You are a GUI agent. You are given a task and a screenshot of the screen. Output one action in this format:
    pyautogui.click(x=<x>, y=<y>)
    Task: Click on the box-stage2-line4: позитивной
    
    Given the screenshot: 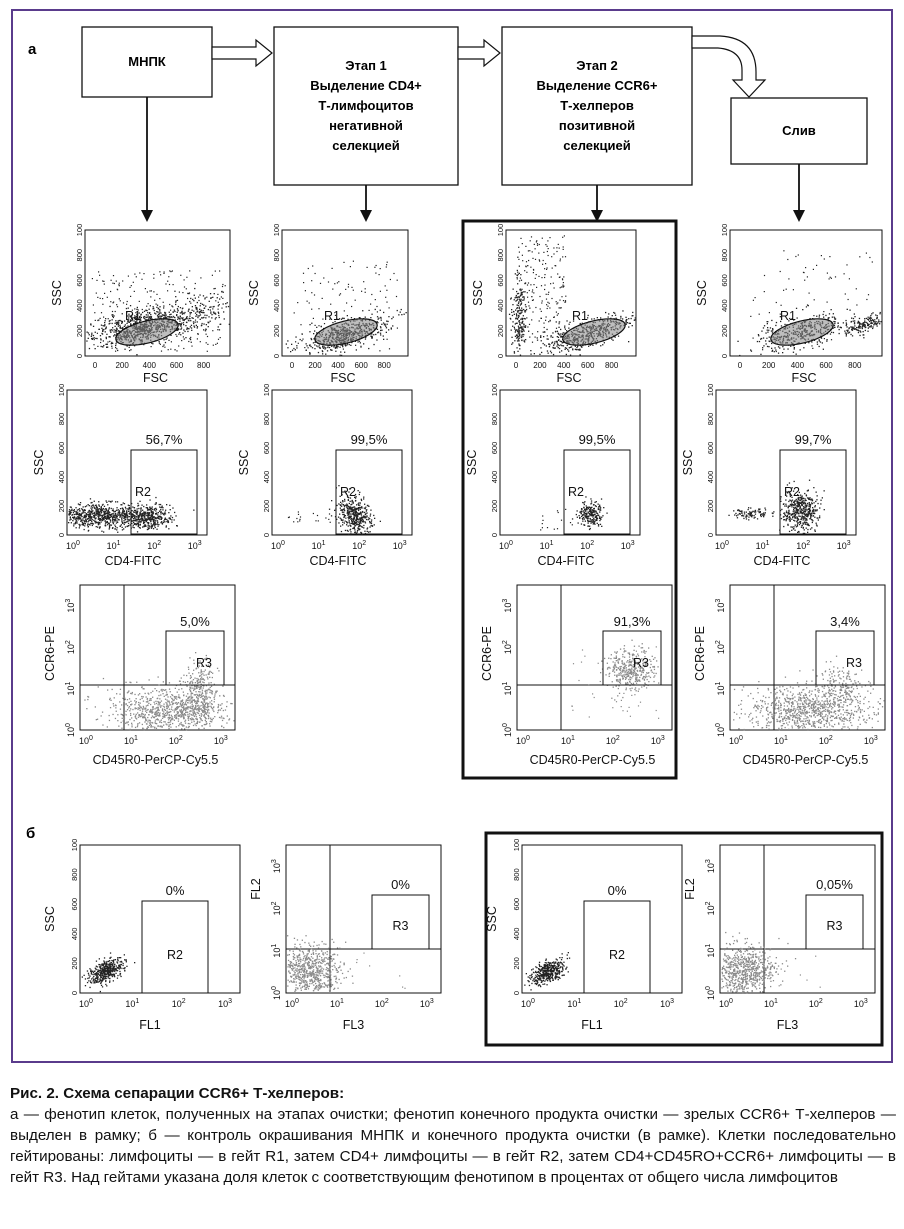 What is the action you would take?
    pyautogui.click(x=597, y=125)
    